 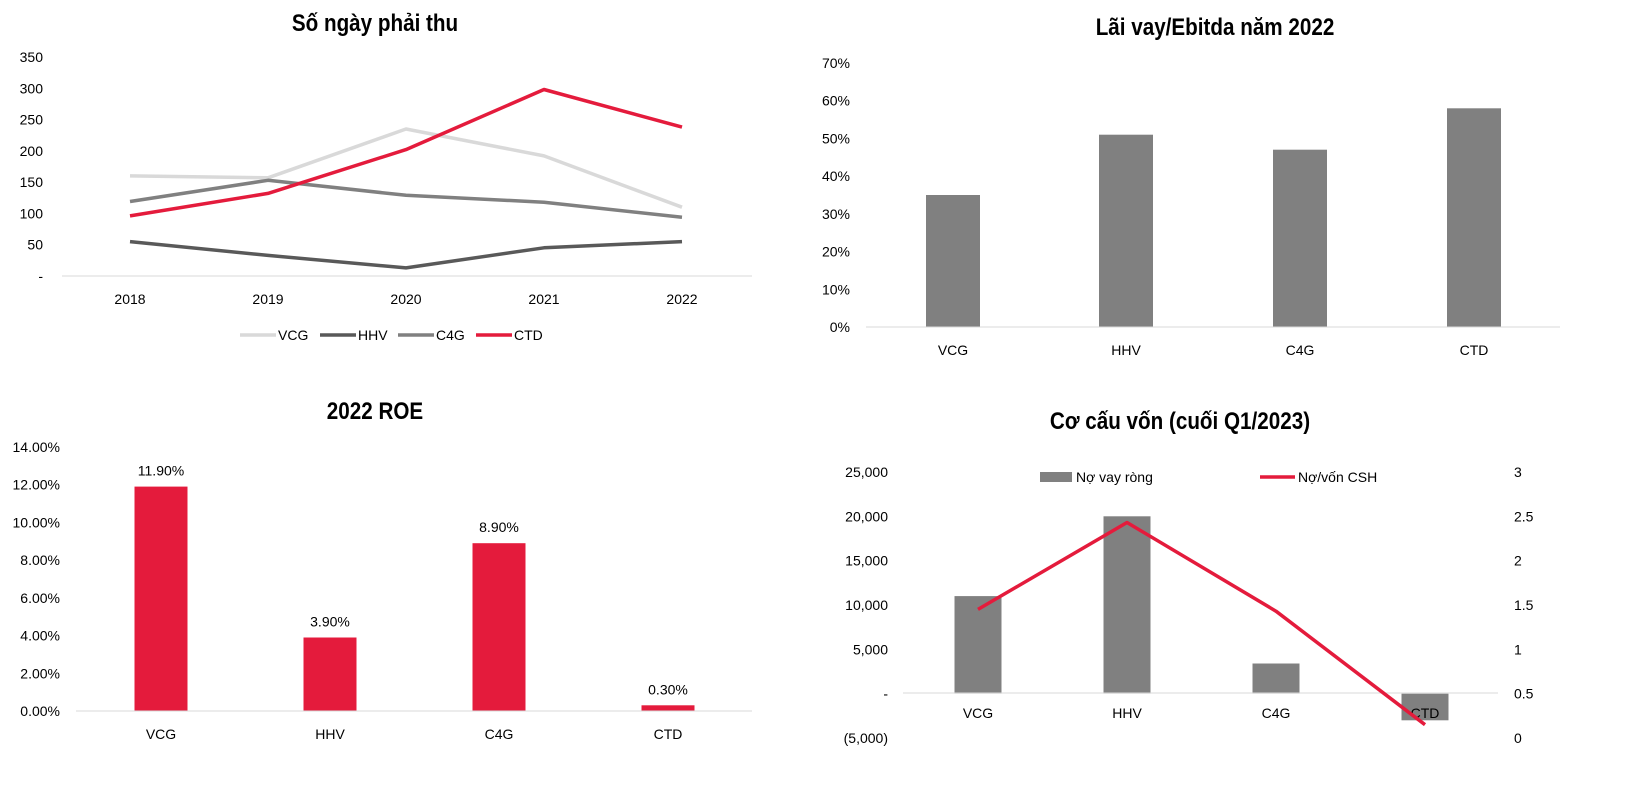 What do you see at coordinates (32, 120) in the screenshot?
I see `y-tick-label: 250` at bounding box center [32, 120].